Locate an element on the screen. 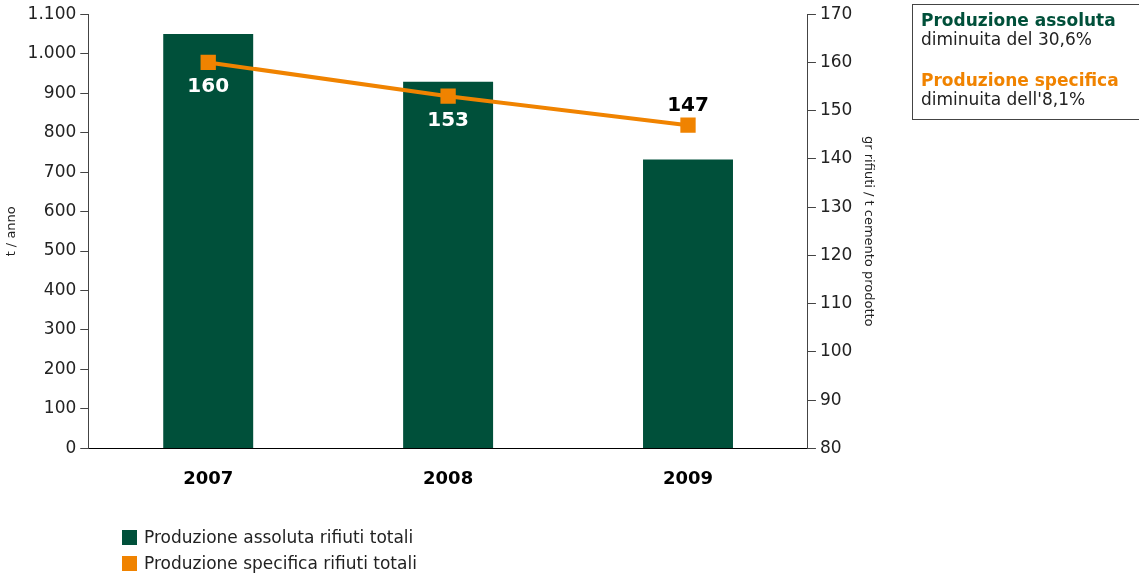 Image resolution: width=1139 pixels, height=576 pixels. y2-tick-label: 80 is located at coordinates (830, 446).